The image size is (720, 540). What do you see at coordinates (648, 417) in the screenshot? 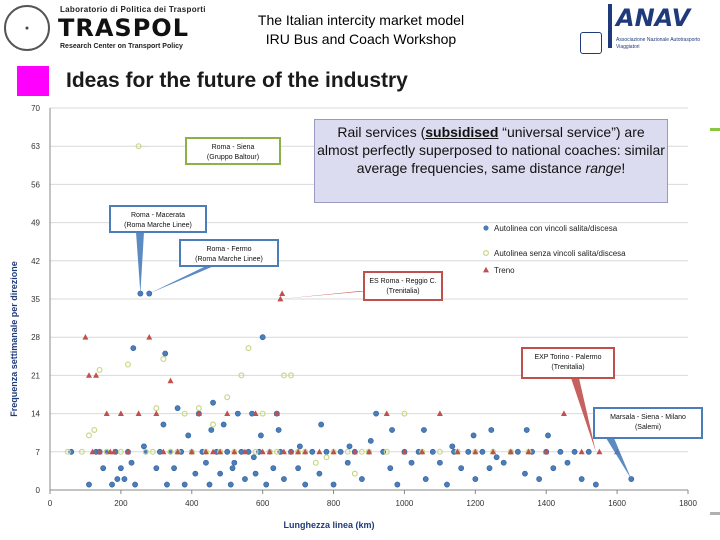
I see `callout-route-label: Marsala - Siena - Milano` at bounding box center [648, 417].